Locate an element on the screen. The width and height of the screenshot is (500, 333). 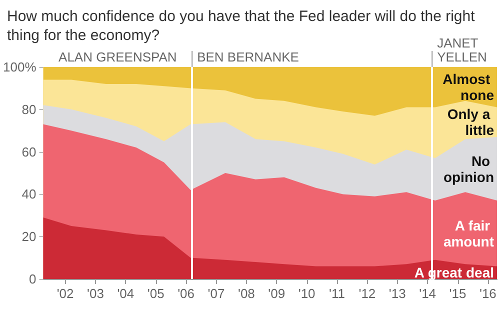
y-tick-label: 80 is located at coordinates (29, 109).